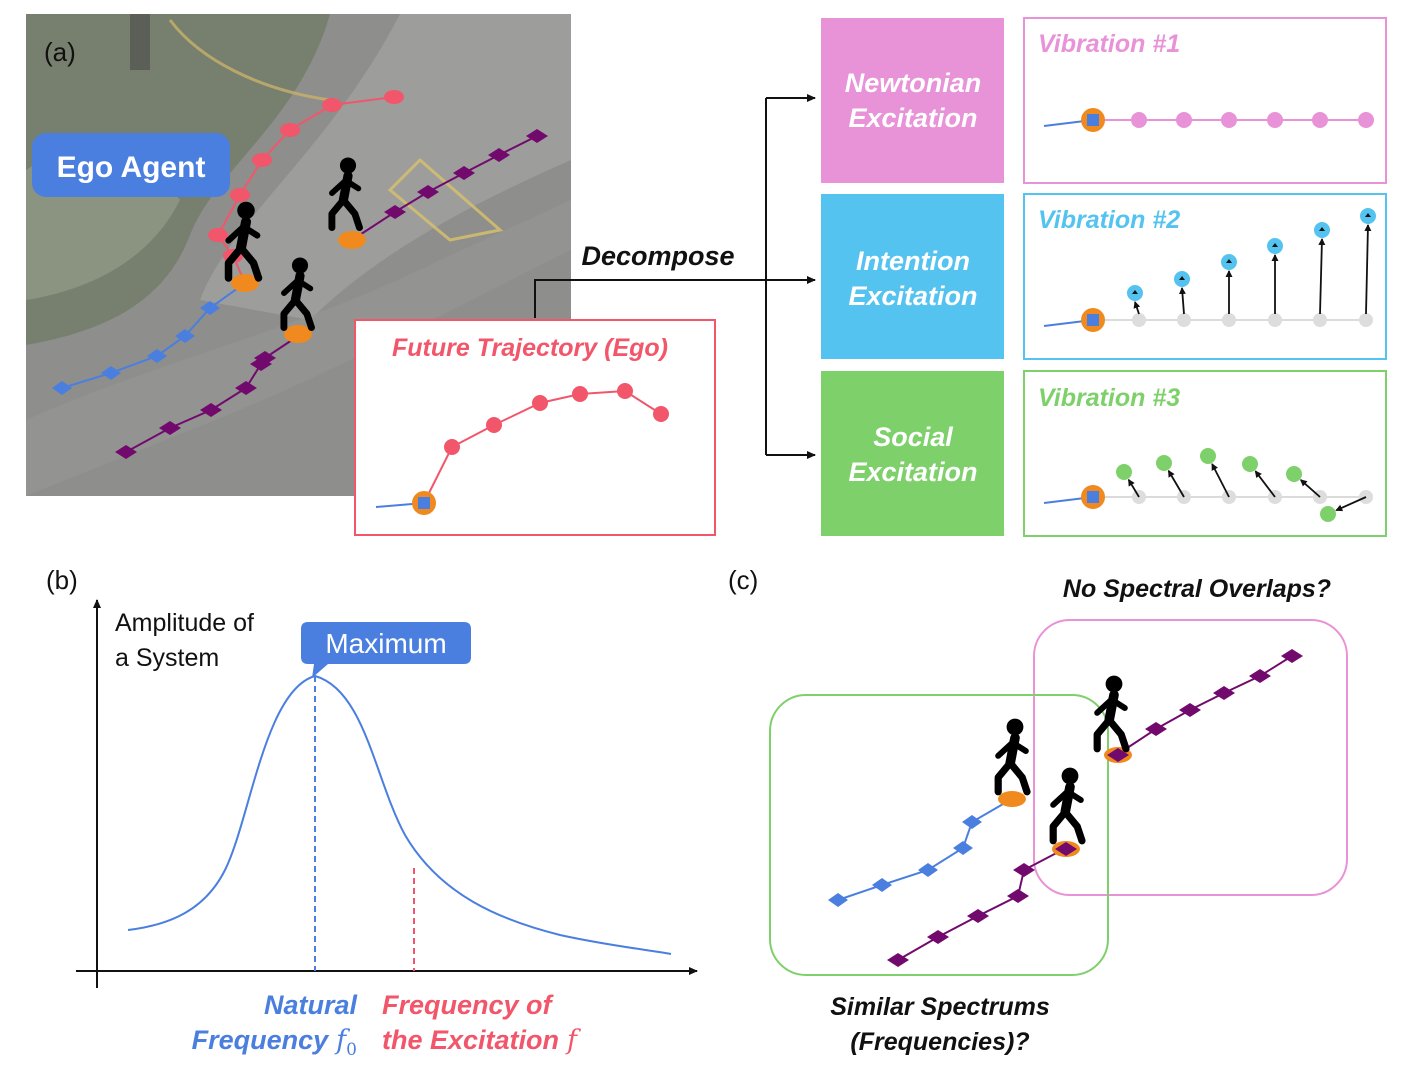  Describe the element at coordinates (530, 348) in the screenshot. I see `future-trajectory-title: Future Trajectory (Ego)` at that location.